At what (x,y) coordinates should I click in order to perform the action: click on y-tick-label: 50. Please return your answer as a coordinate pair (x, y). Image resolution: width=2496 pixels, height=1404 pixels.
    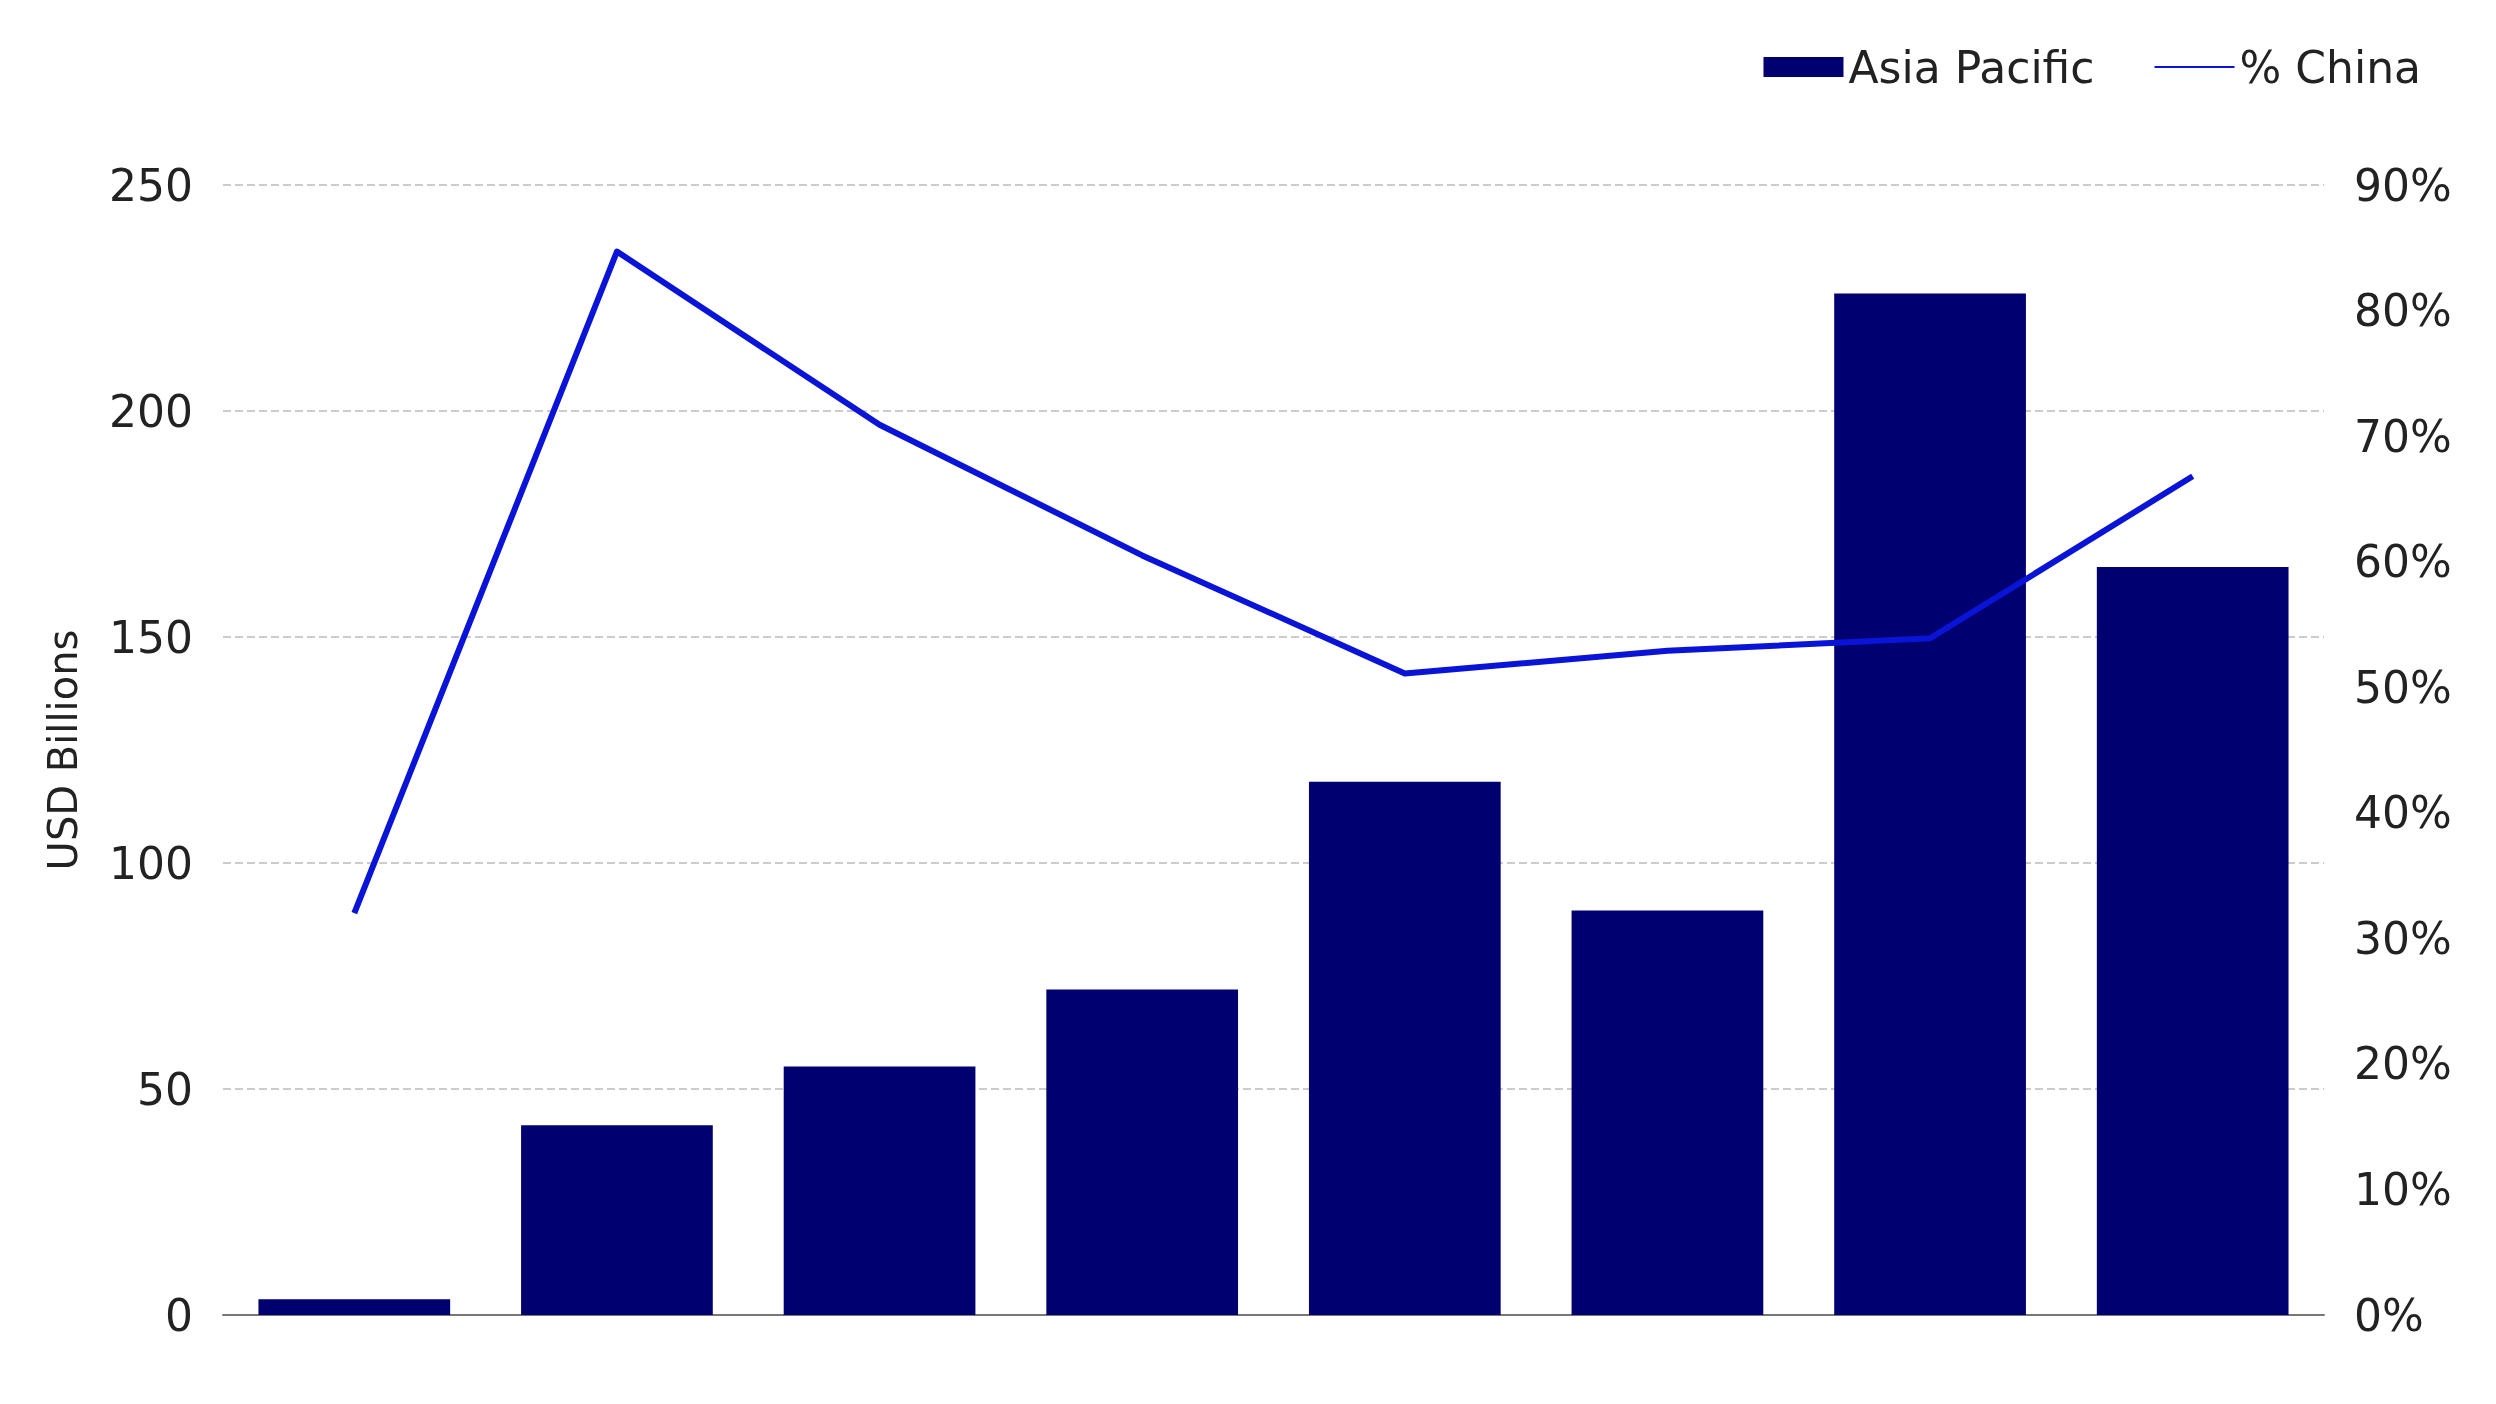
    Looking at the image, I should click on (165, 1089).